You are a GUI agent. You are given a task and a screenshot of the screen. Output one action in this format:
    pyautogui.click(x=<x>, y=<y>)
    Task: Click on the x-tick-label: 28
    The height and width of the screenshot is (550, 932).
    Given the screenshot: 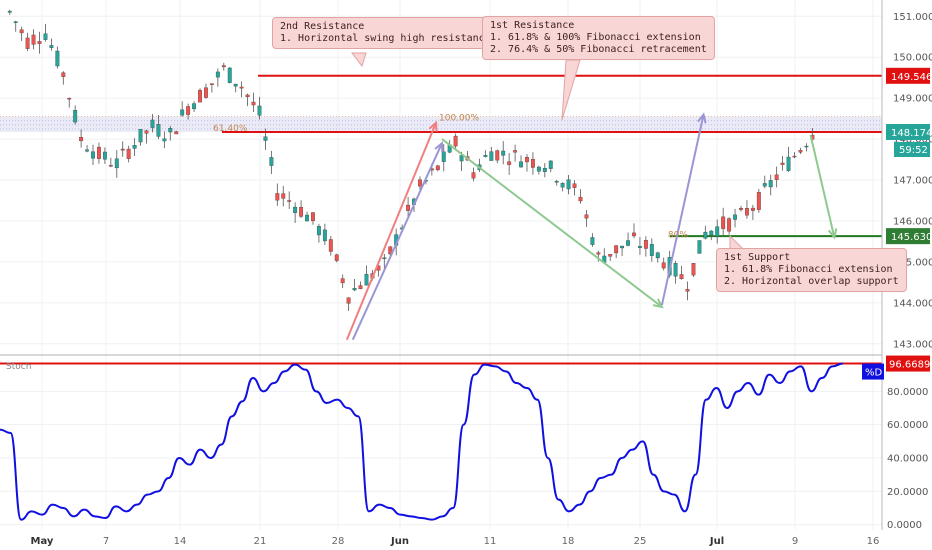 What is the action you would take?
    pyautogui.click(x=338, y=541)
    